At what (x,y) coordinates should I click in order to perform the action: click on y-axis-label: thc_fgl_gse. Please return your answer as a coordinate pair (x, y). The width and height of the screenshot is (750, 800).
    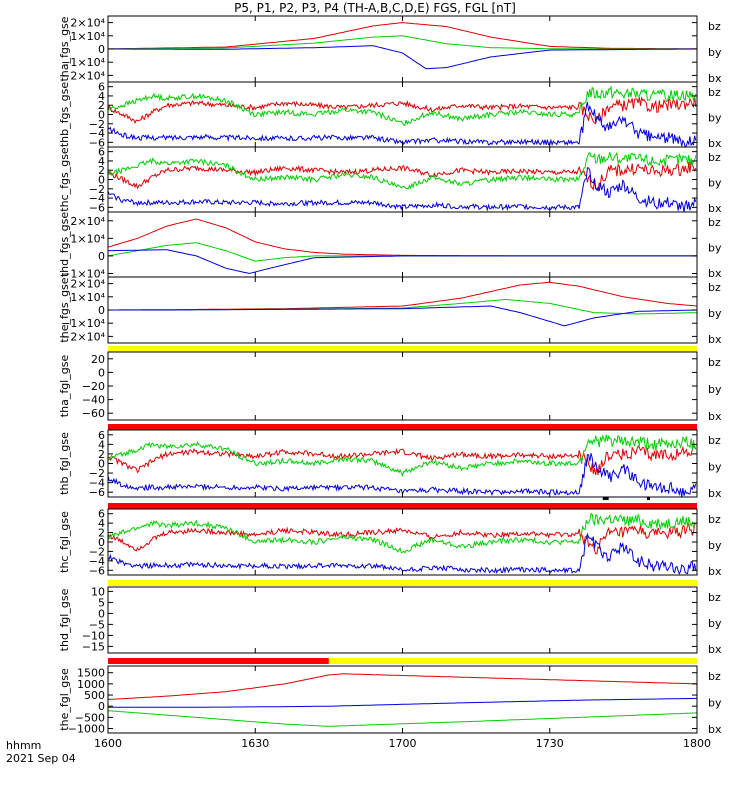
    Looking at the image, I should click on (64, 542).